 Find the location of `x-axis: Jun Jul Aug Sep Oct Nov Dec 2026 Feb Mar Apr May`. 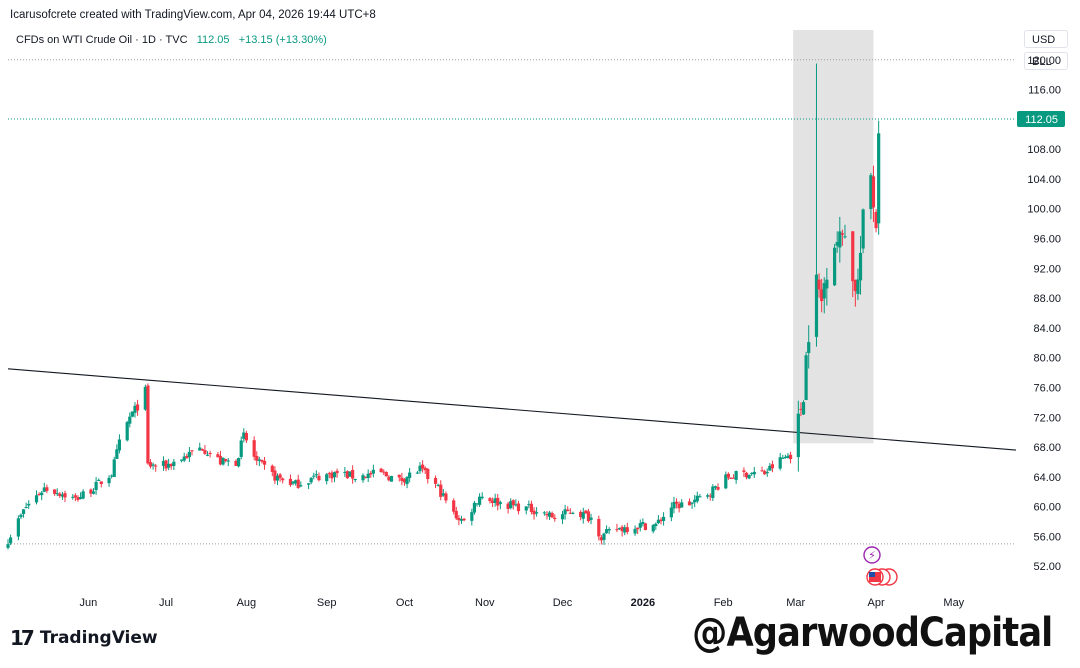

x-axis: Jun Jul Aug Sep Oct Nov Dec 2026 Feb Mar Apr May is located at coordinates (521, 603).